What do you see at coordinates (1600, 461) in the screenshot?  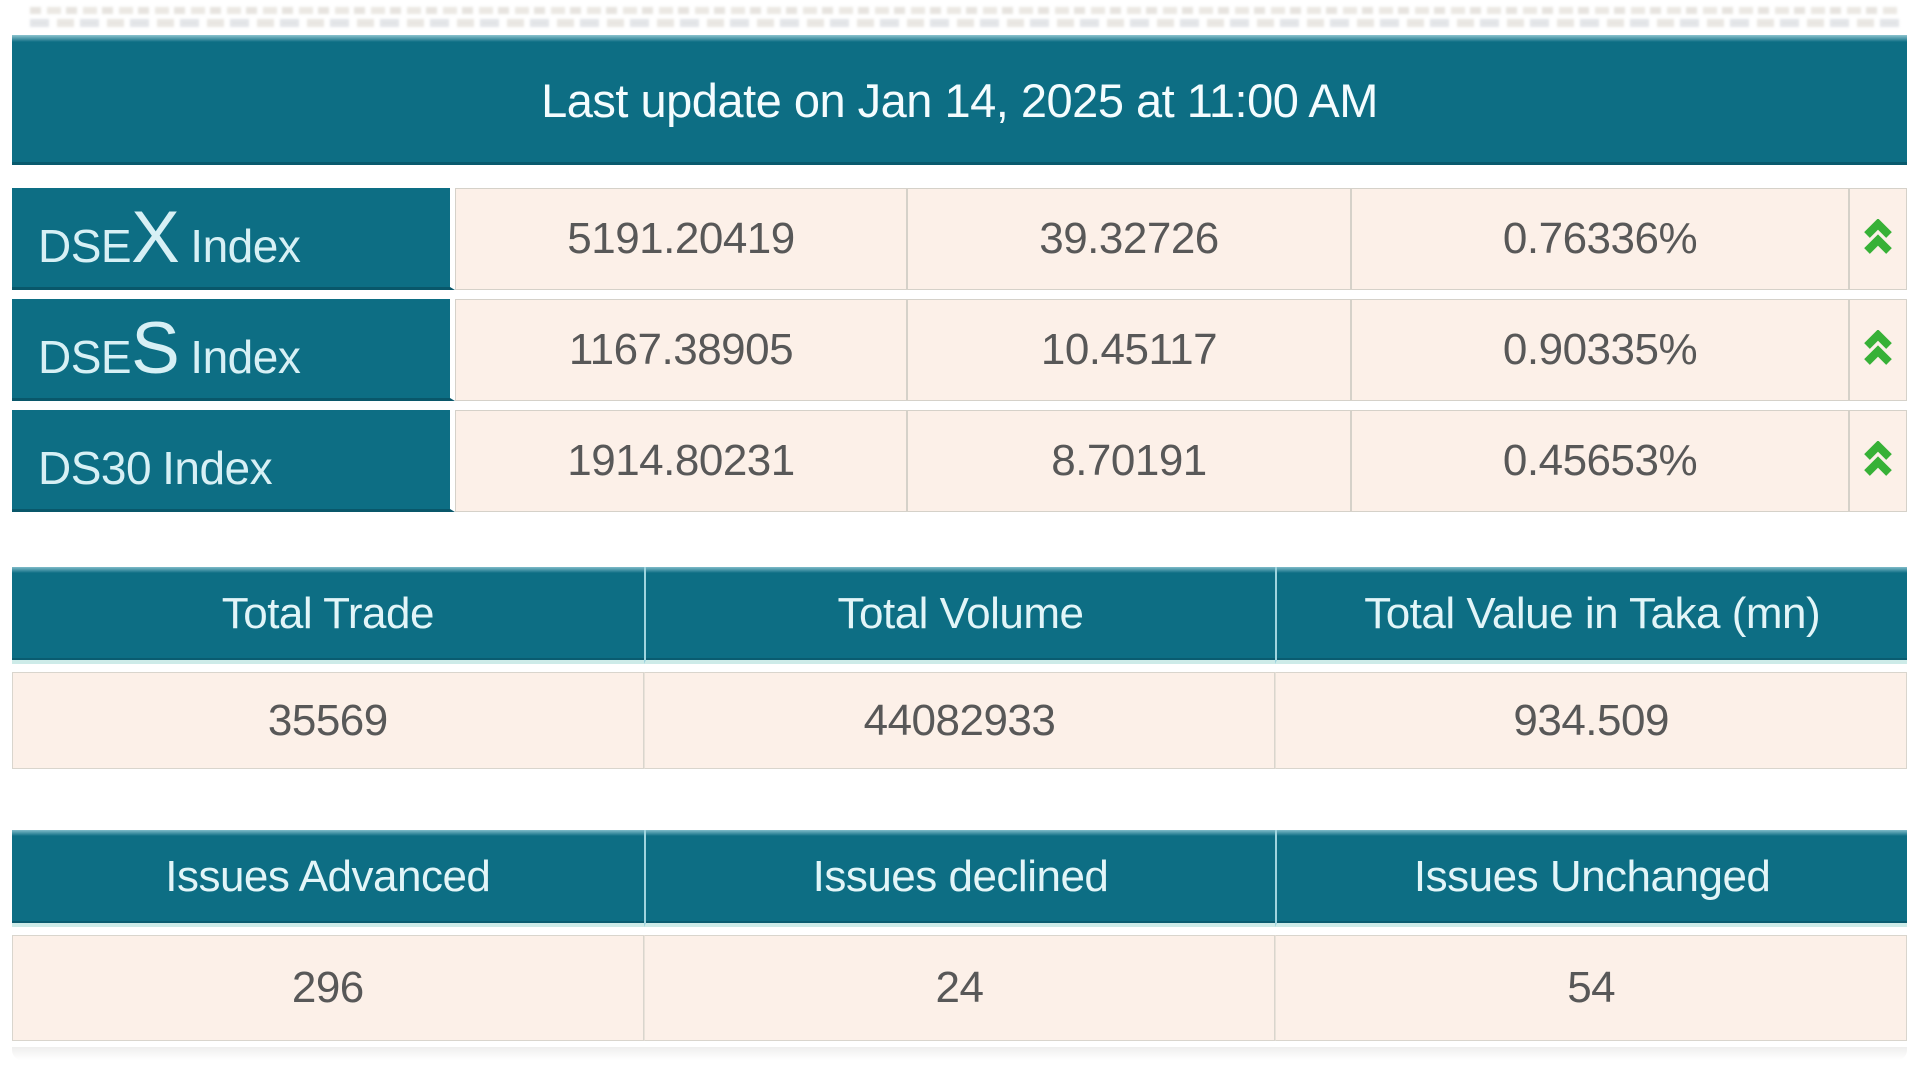 I see `index-change-percent-cell: 0.45653%` at bounding box center [1600, 461].